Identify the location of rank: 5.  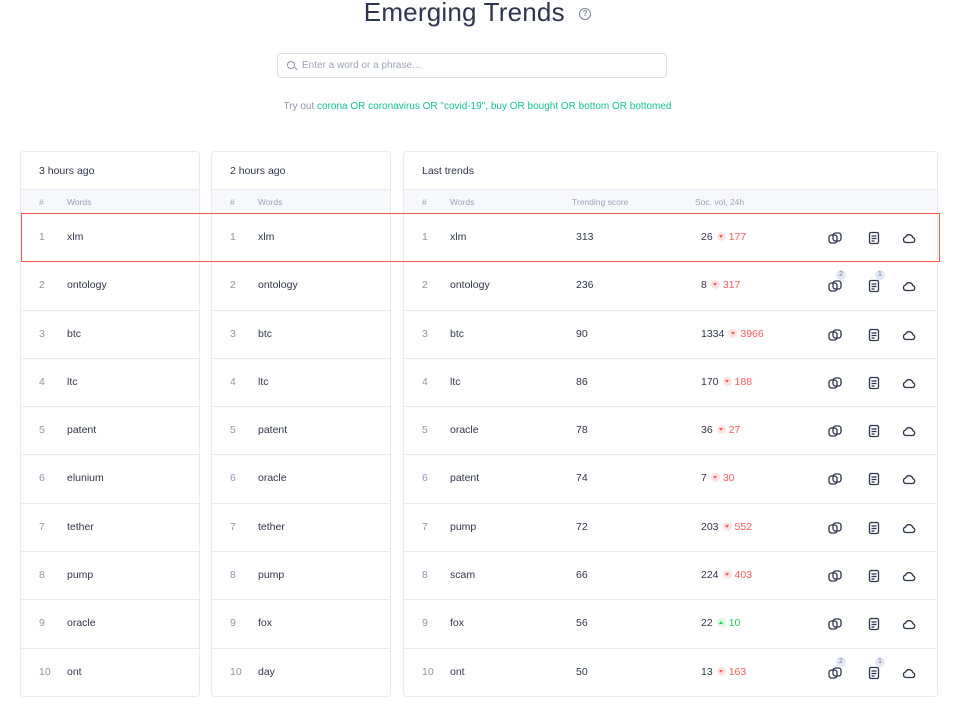
(42, 430).